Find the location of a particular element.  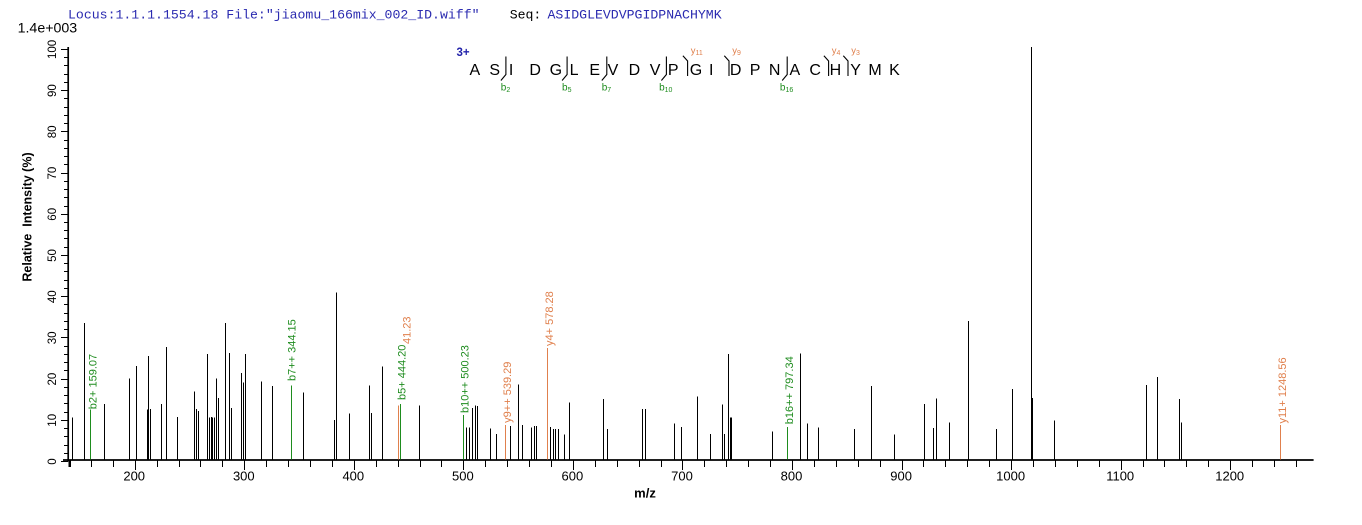

svg-text: b10++ 500.23 is located at coordinates (466, 379).